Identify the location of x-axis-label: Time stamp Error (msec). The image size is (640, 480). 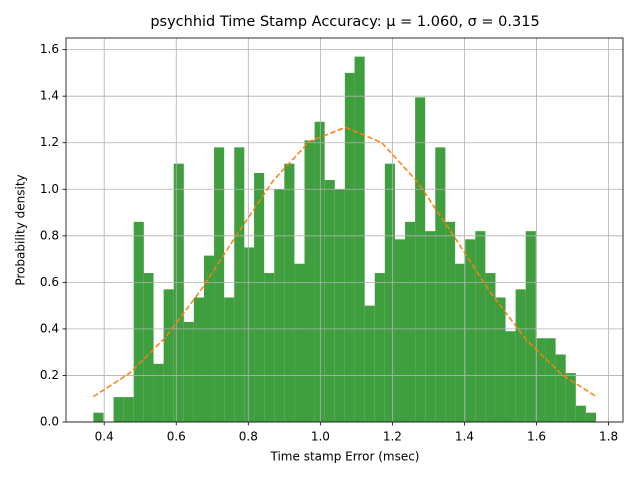
(345, 457).